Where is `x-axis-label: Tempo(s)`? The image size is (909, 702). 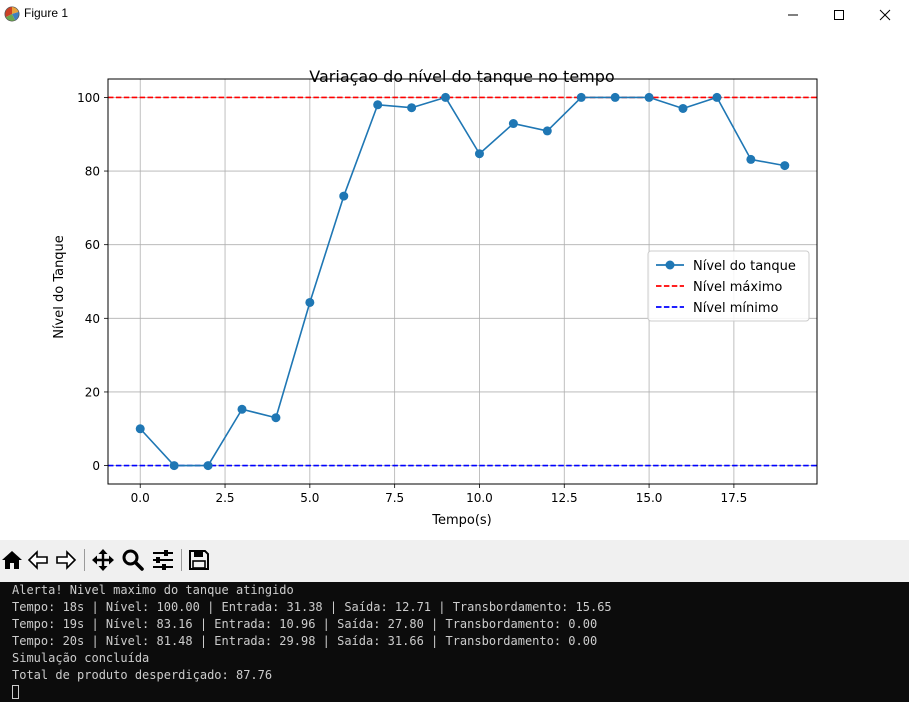 x-axis-label: Tempo(s) is located at coordinates (461, 520).